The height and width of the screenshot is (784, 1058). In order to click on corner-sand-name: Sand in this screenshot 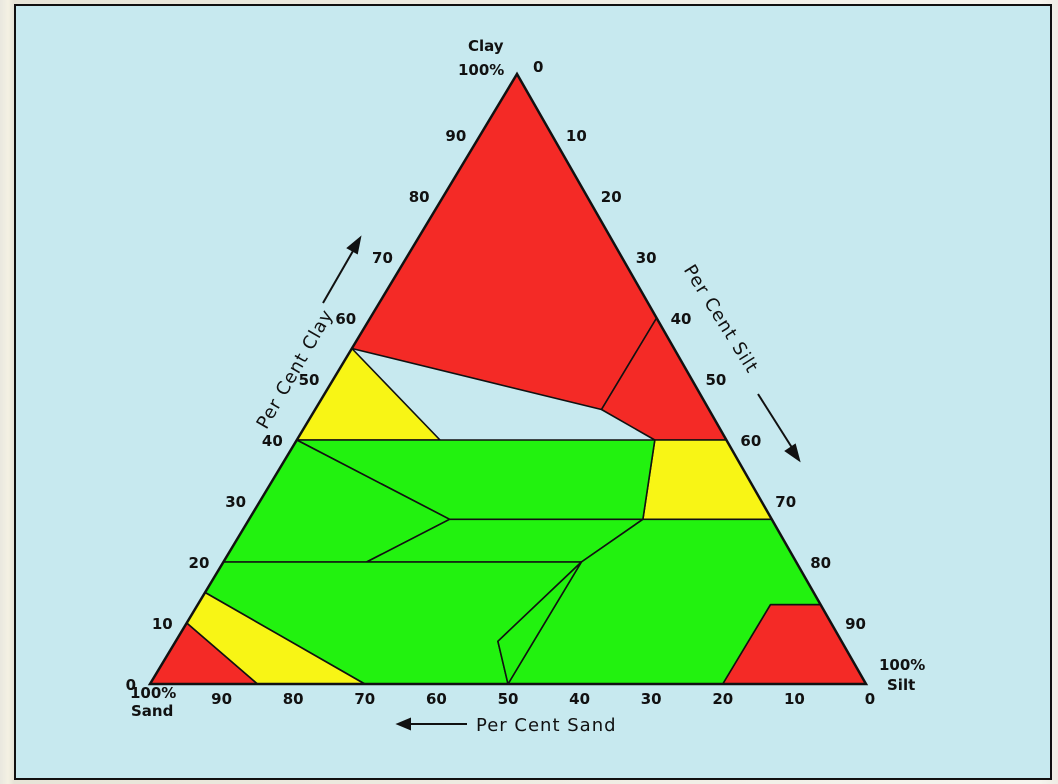, I will do `click(152, 711)`.